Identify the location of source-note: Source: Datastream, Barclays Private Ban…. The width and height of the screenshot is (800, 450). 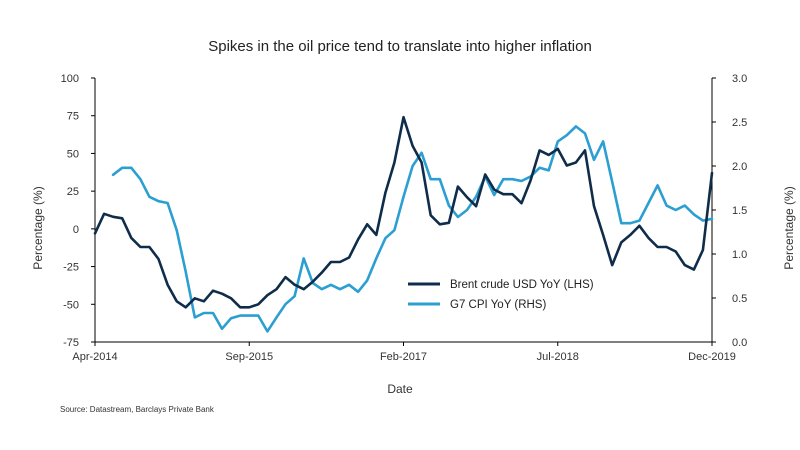
(137, 409).